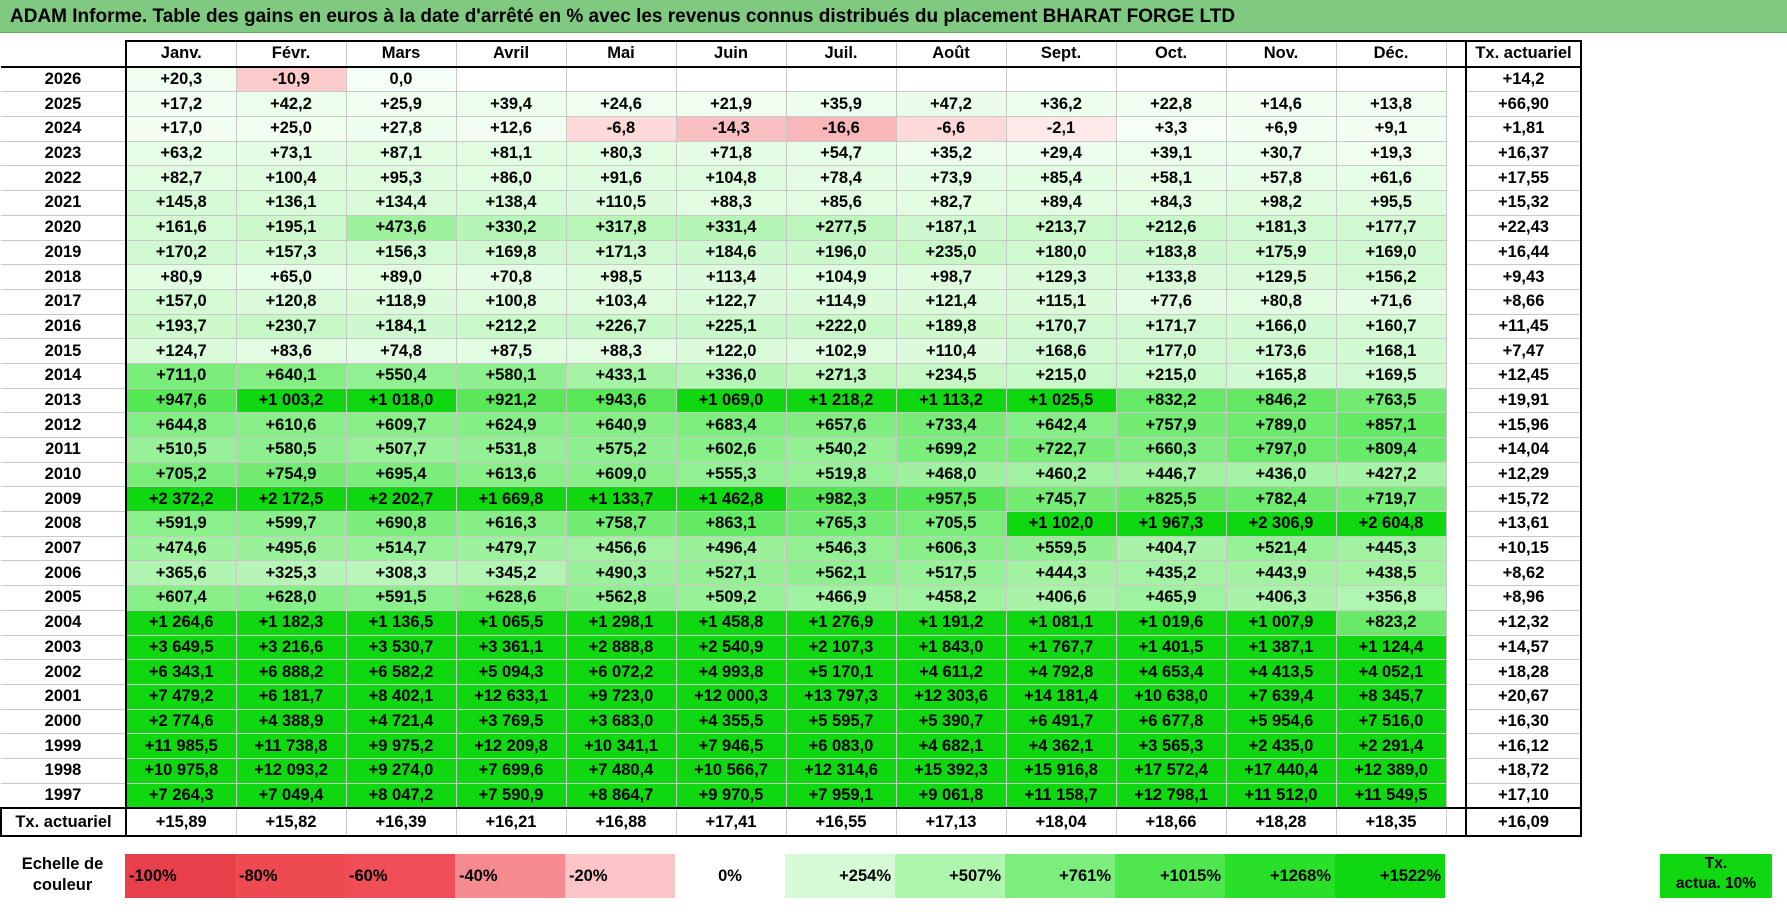 The width and height of the screenshot is (1787, 912). I want to click on gain-cell: +12 303,6, so click(951, 696).